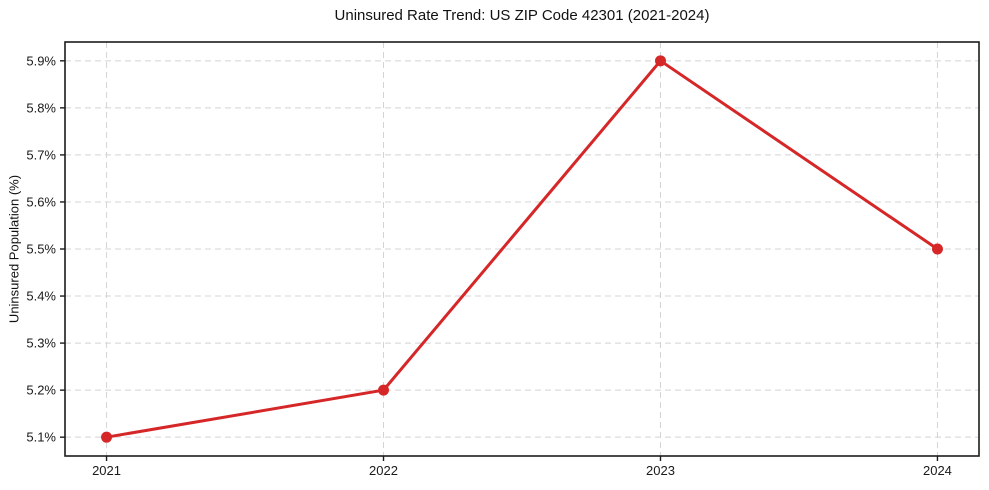 The height and width of the screenshot is (490, 989). What do you see at coordinates (41, 202) in the screenshot?
I see `y-tick-label: 5.6%` at bounding box center [41, 202].